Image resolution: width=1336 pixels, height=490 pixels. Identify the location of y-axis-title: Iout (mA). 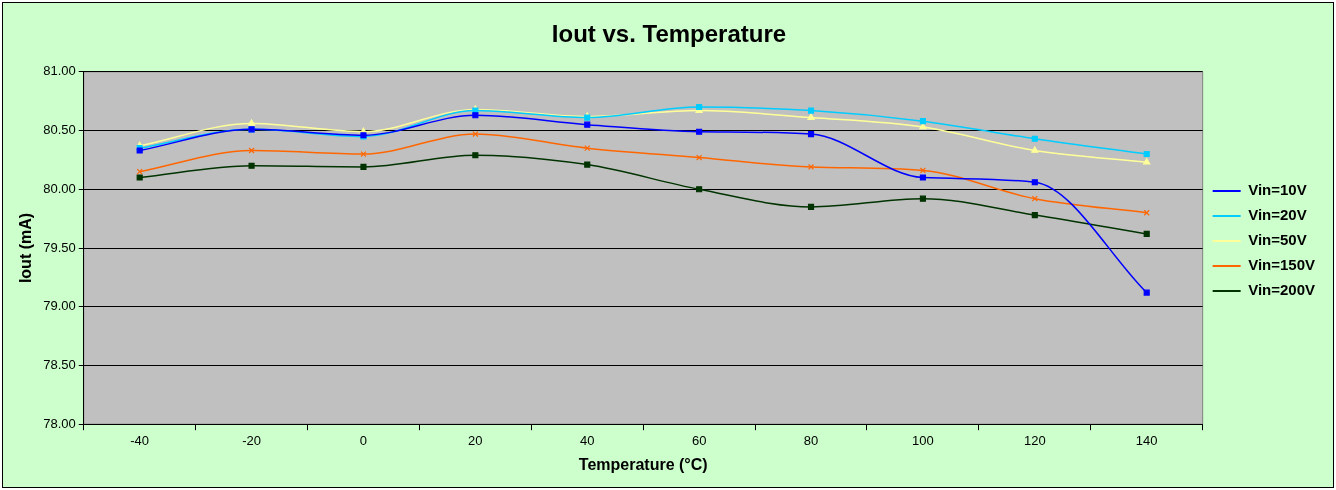
(26, 248).